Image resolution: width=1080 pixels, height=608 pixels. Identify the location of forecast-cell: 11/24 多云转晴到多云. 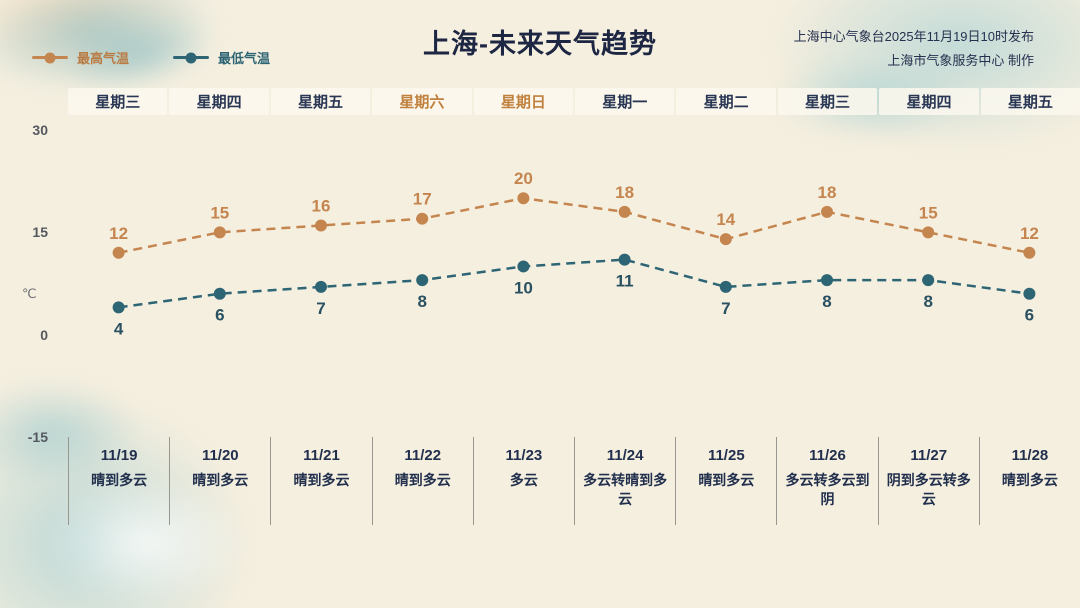
(624, 481).